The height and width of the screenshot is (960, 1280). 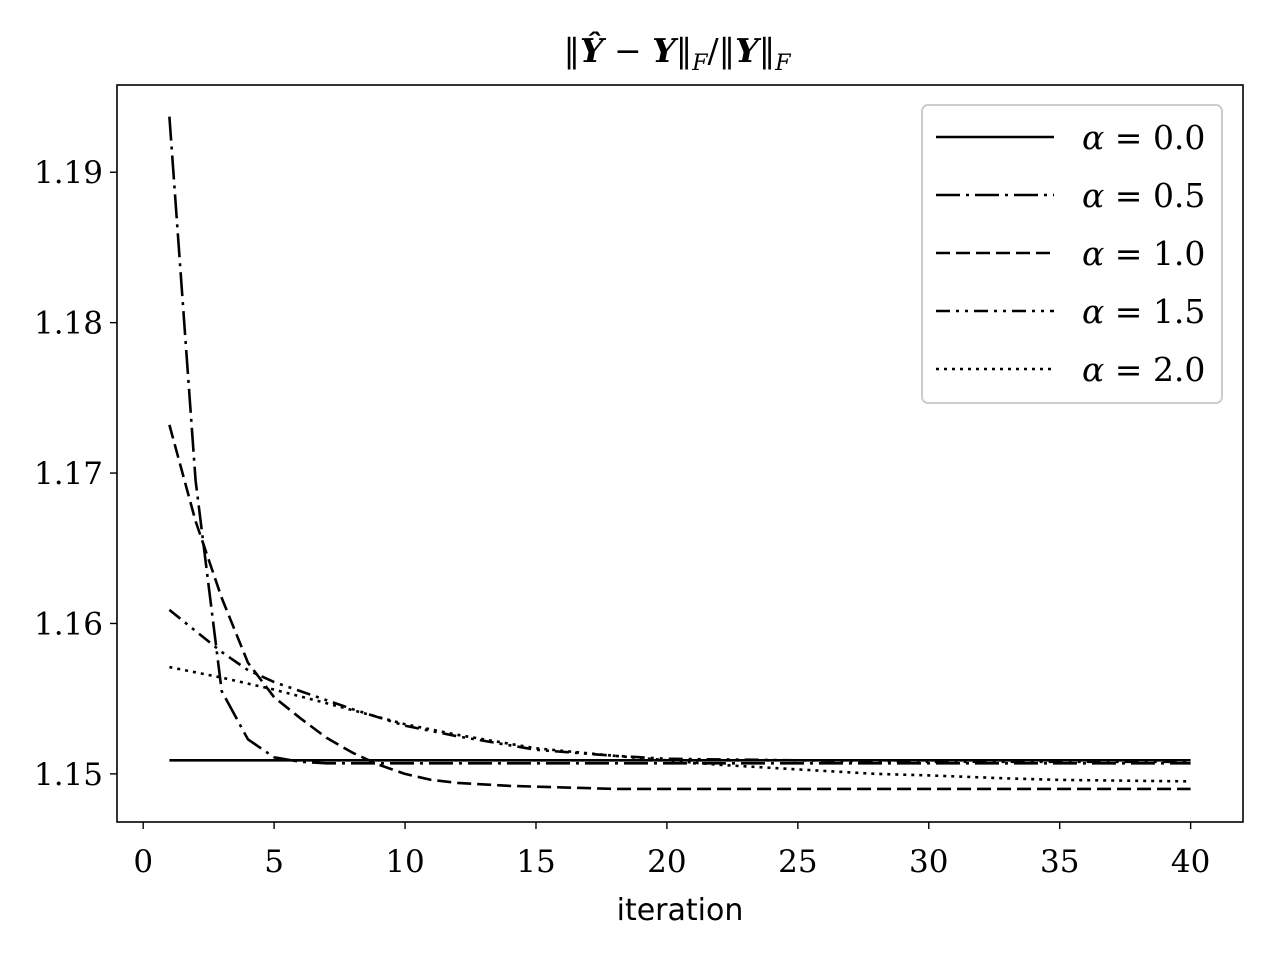 What do you see at coordinates (1179, 311) in the screenshot?
I see `legend-value: 1.5` at bounding box center [1179, 311].